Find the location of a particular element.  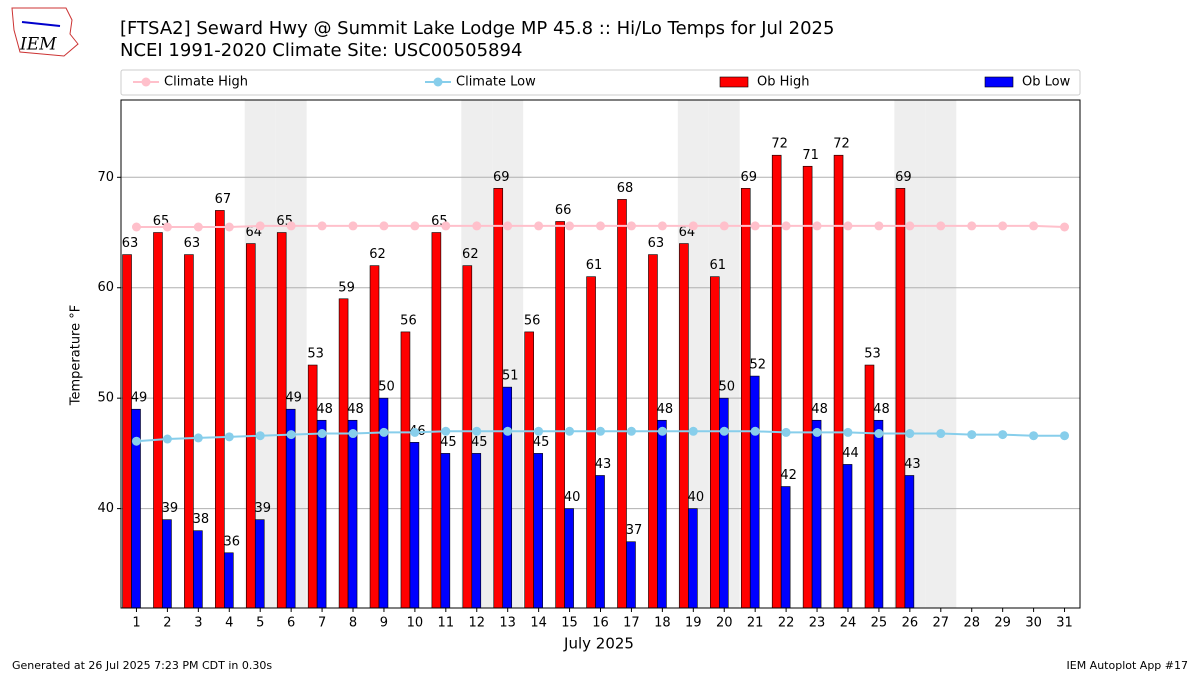

x-tick-label: 13 is located at coordinates (507, 623).